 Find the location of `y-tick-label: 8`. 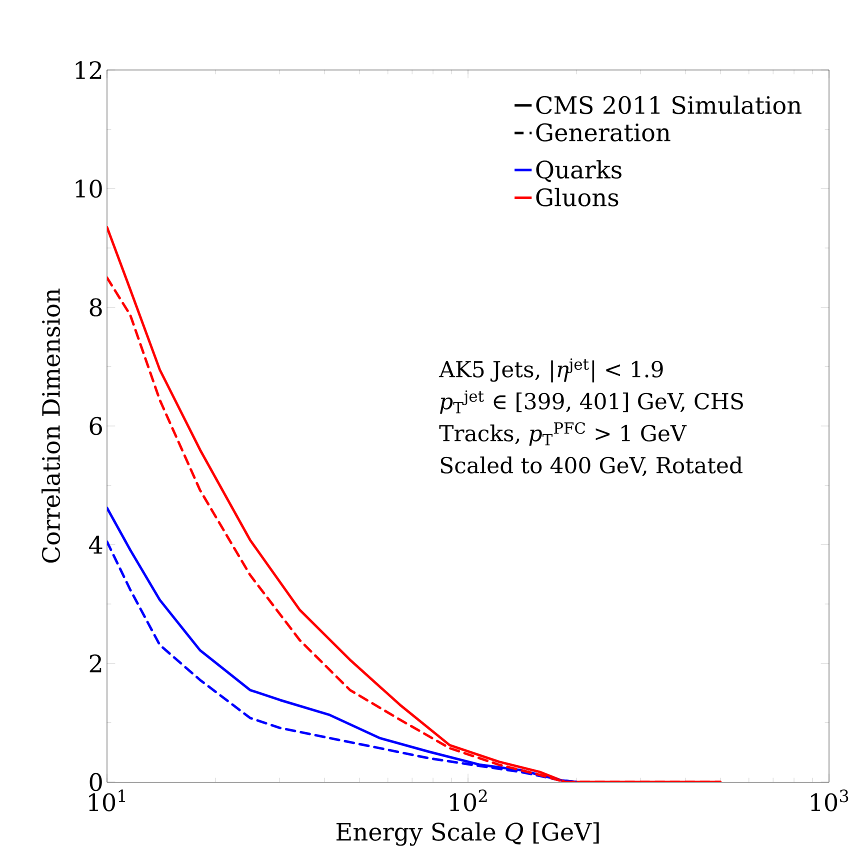

y-tick-label: 8 is located at coordinates (96, 307).